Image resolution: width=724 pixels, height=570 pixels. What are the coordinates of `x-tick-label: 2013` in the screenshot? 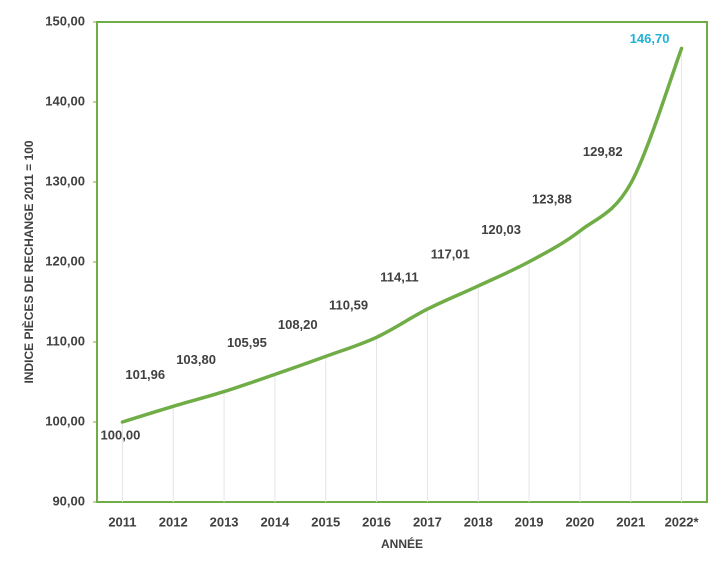 It's located at (224, 521).